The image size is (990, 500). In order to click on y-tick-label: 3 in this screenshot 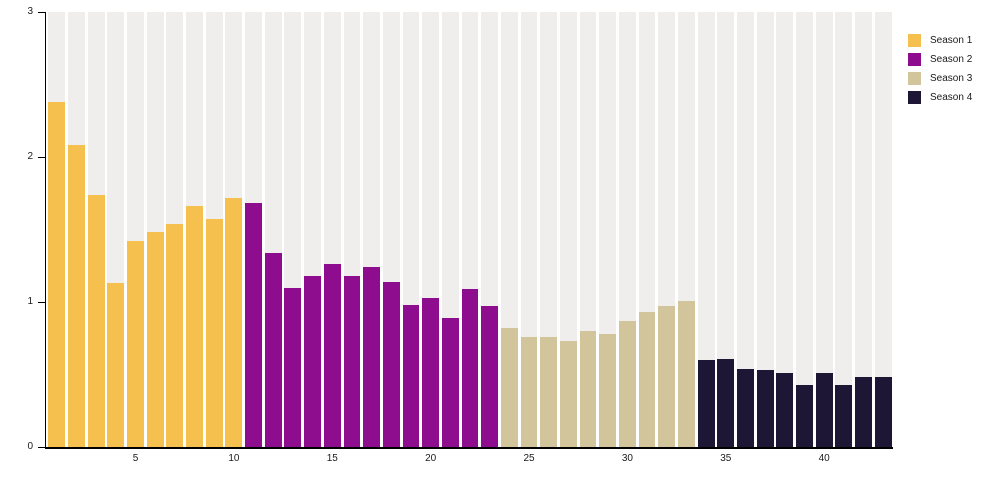, I will do `click(30, 11)`.